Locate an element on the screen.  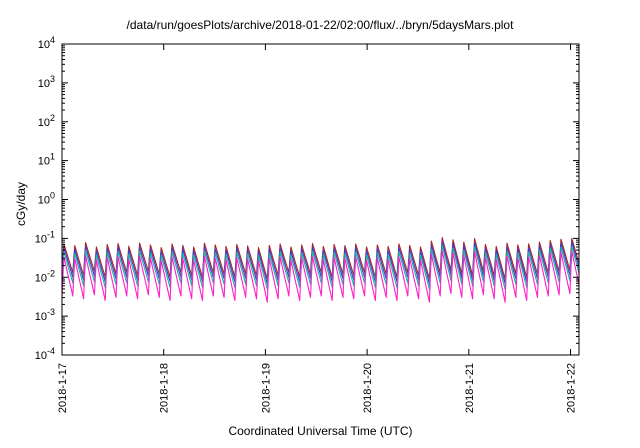
y-tick-label: 10³ is located at coordinates (46, 82).